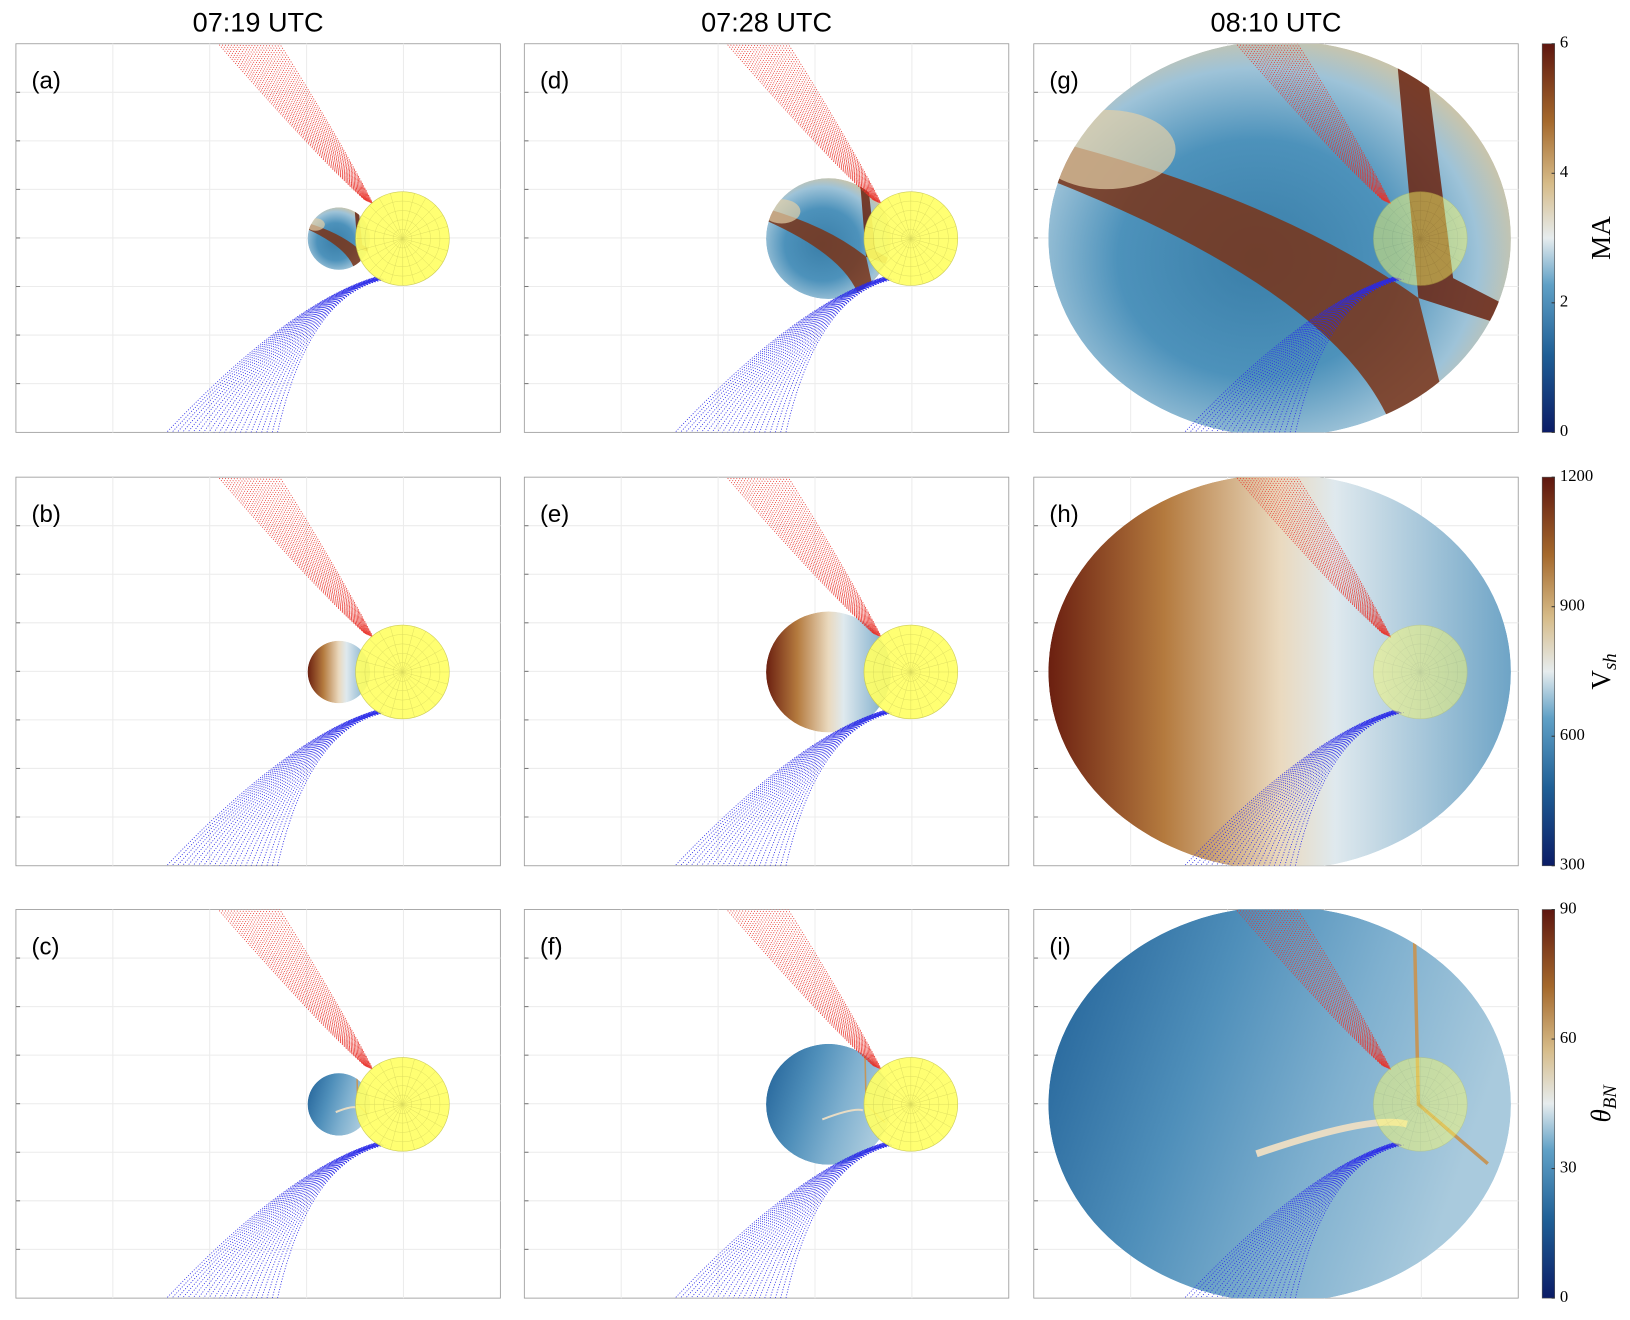  I want to click on field-lines, so click(784, 1104).